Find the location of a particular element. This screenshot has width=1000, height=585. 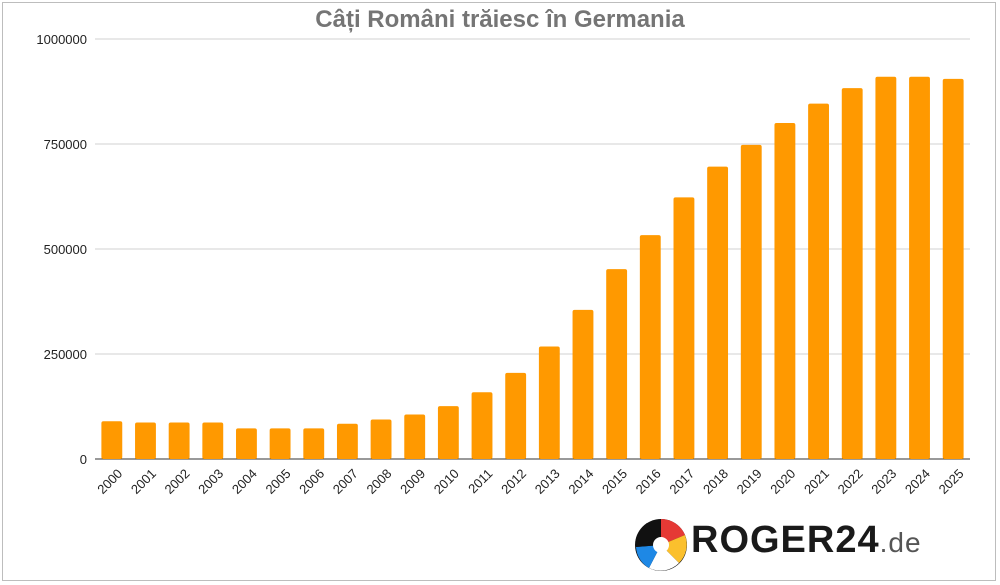

logo-text-domain: .de is located at coordinates (900, 542).